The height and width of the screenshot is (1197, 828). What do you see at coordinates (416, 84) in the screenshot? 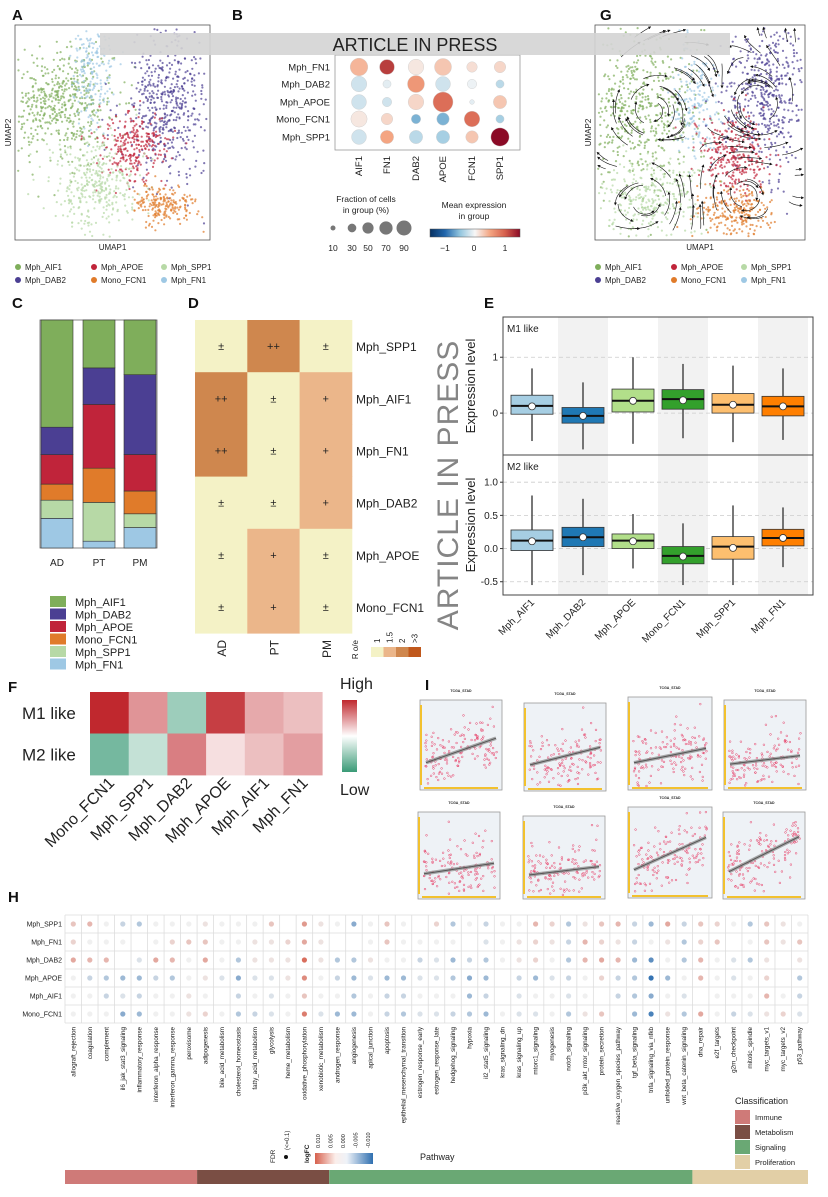
I see `expression-dot` at bounding box center [416, 84].